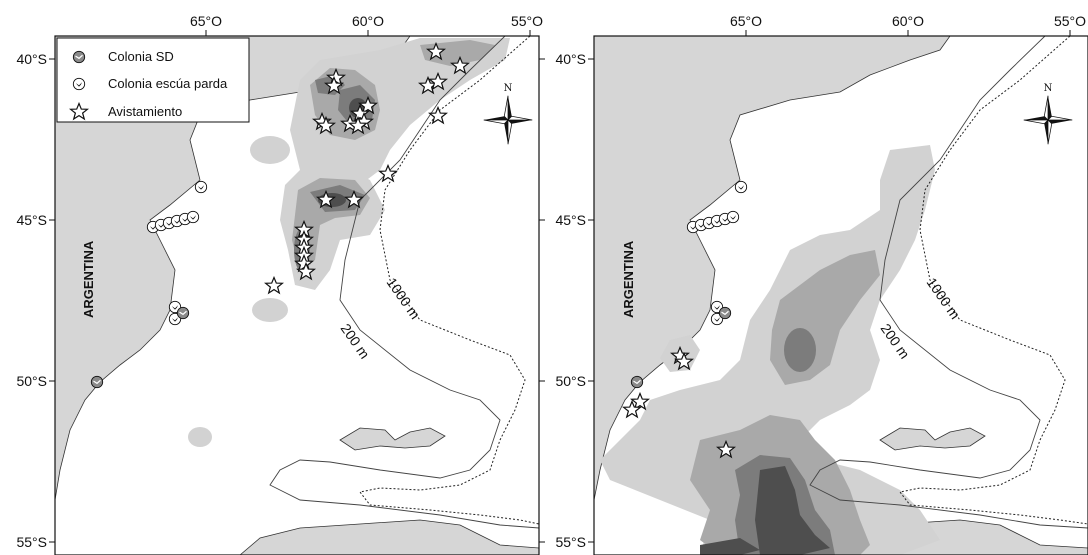 This screenshot has width=1088, height=555. What do you see at coordinates (168, 83) in the screenshot?
I see `legend-label-colony-skua: Colonia escúa parda` at bounding box center [168, 83].